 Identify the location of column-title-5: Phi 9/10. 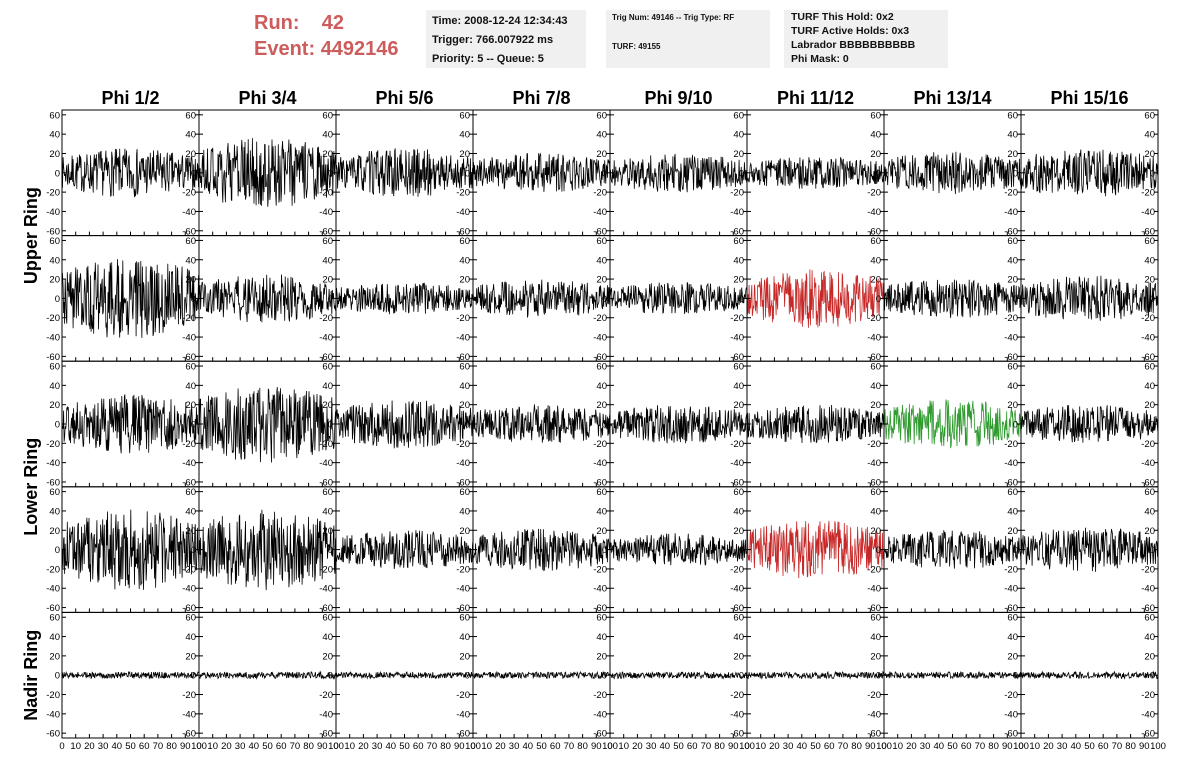
(678, 98).